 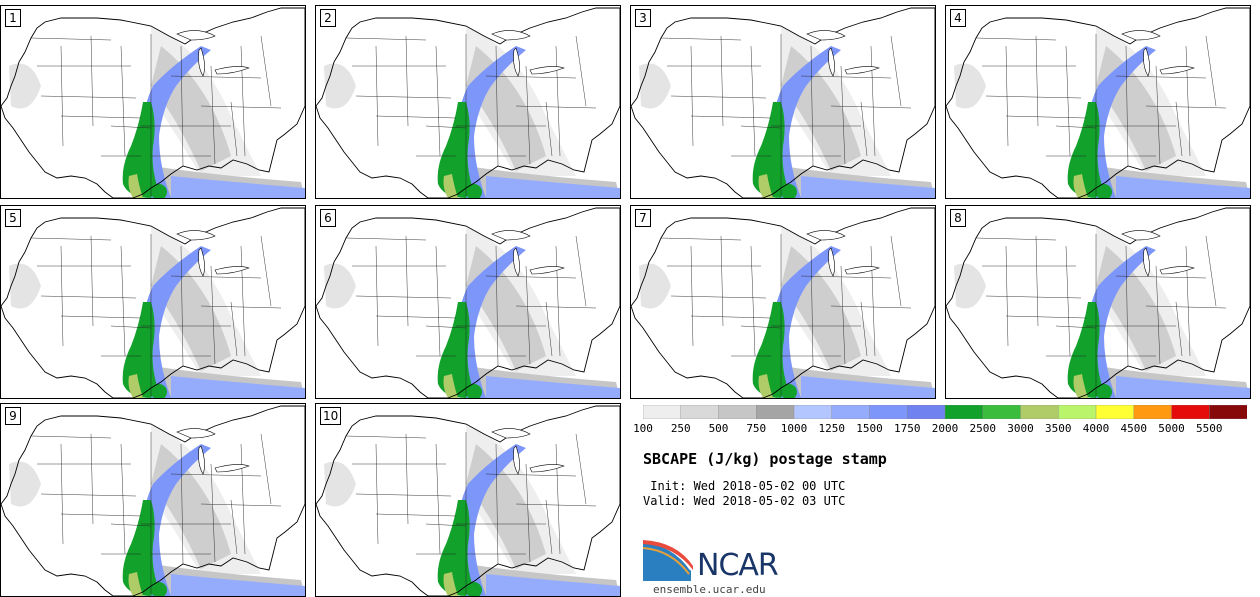 What do you see at coordinates (643, 18) in the screenshot?
I see `member-number-label: 3` at bounding box center [643, 18].